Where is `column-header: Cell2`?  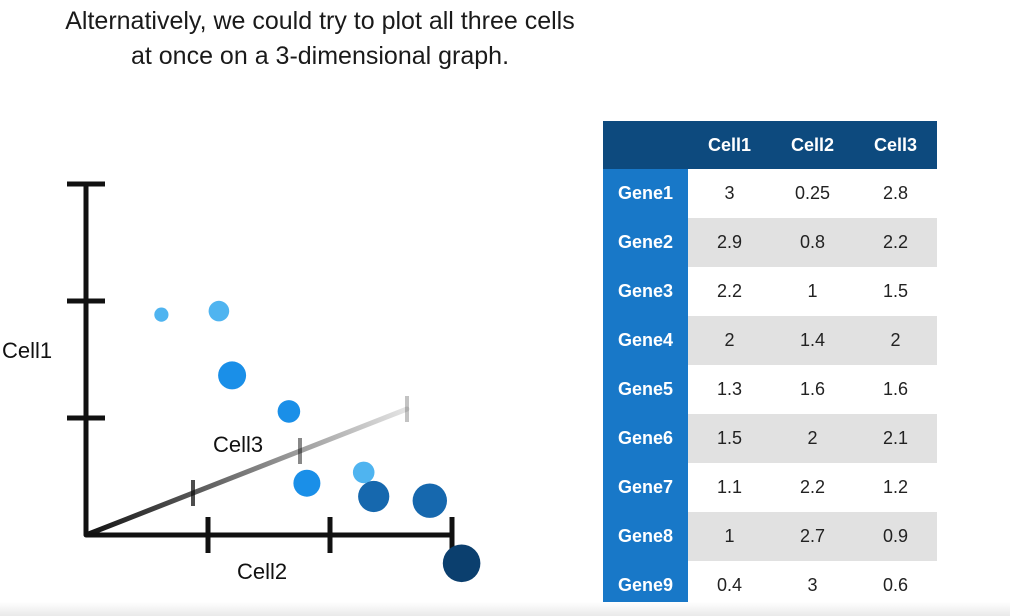
column-header: Cell2 is located at coordinates (812, 145).